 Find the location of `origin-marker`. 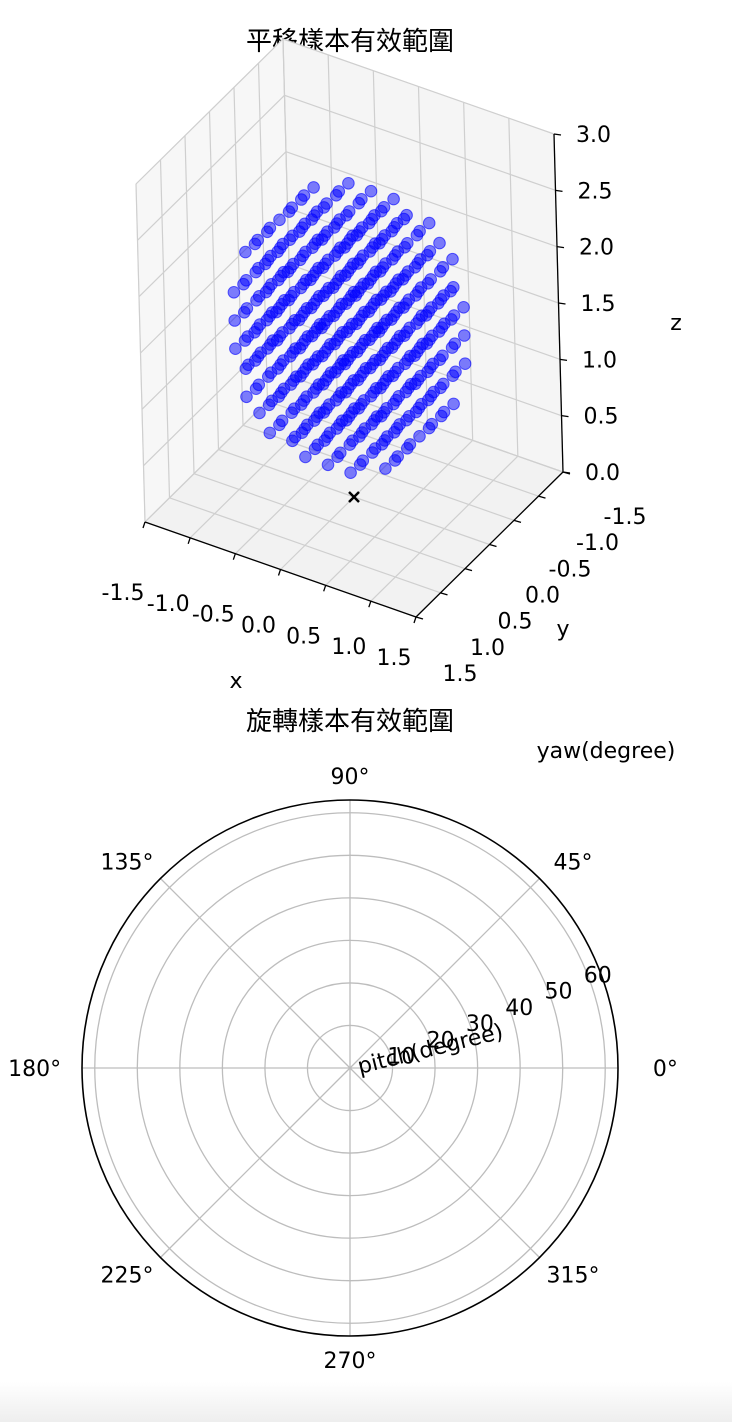

origin-marker is located at coordinates (354, 497).